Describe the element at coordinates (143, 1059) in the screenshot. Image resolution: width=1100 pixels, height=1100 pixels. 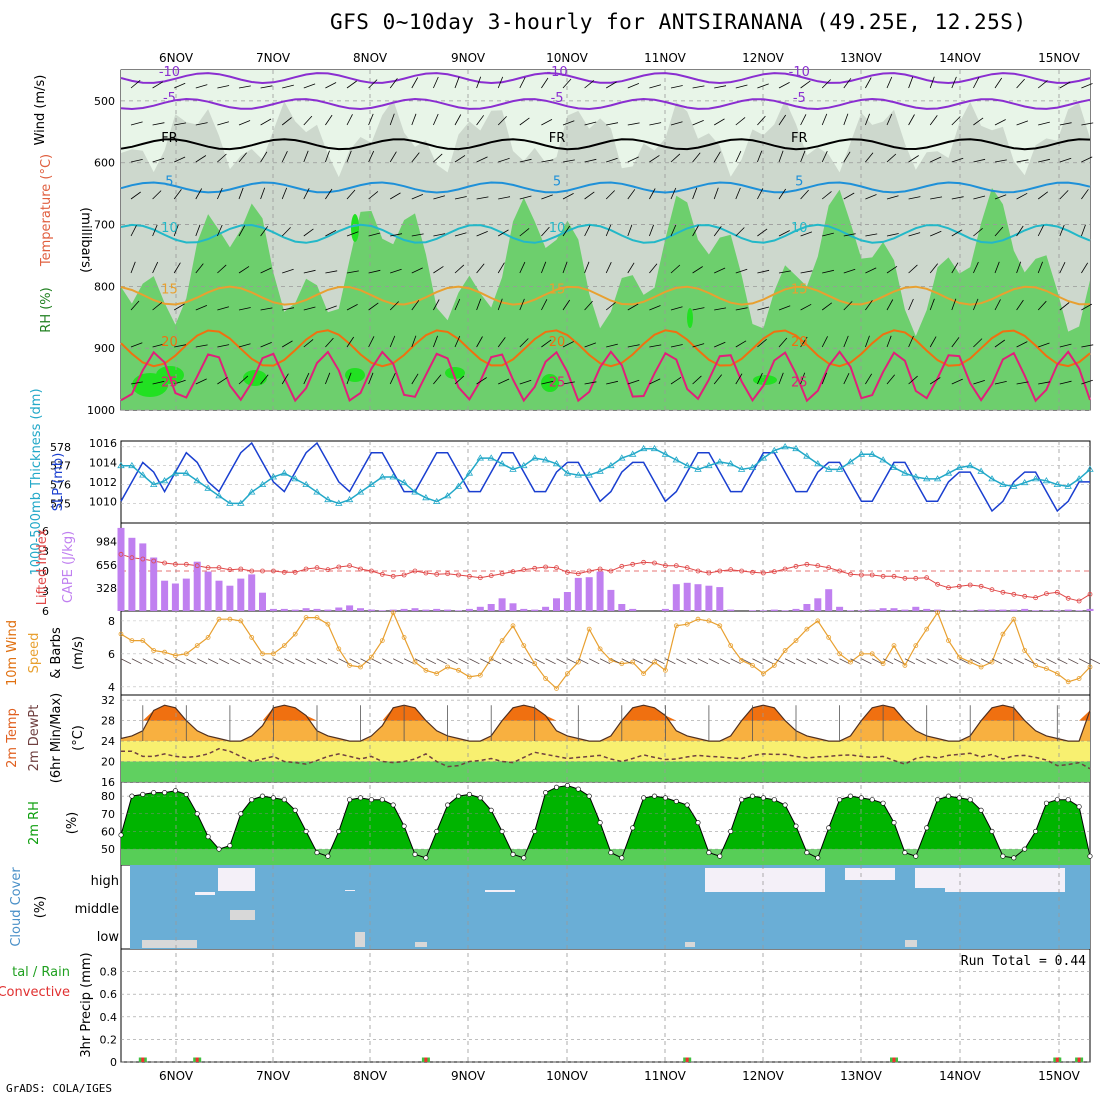
I see `precip-convective-bar` at that location.